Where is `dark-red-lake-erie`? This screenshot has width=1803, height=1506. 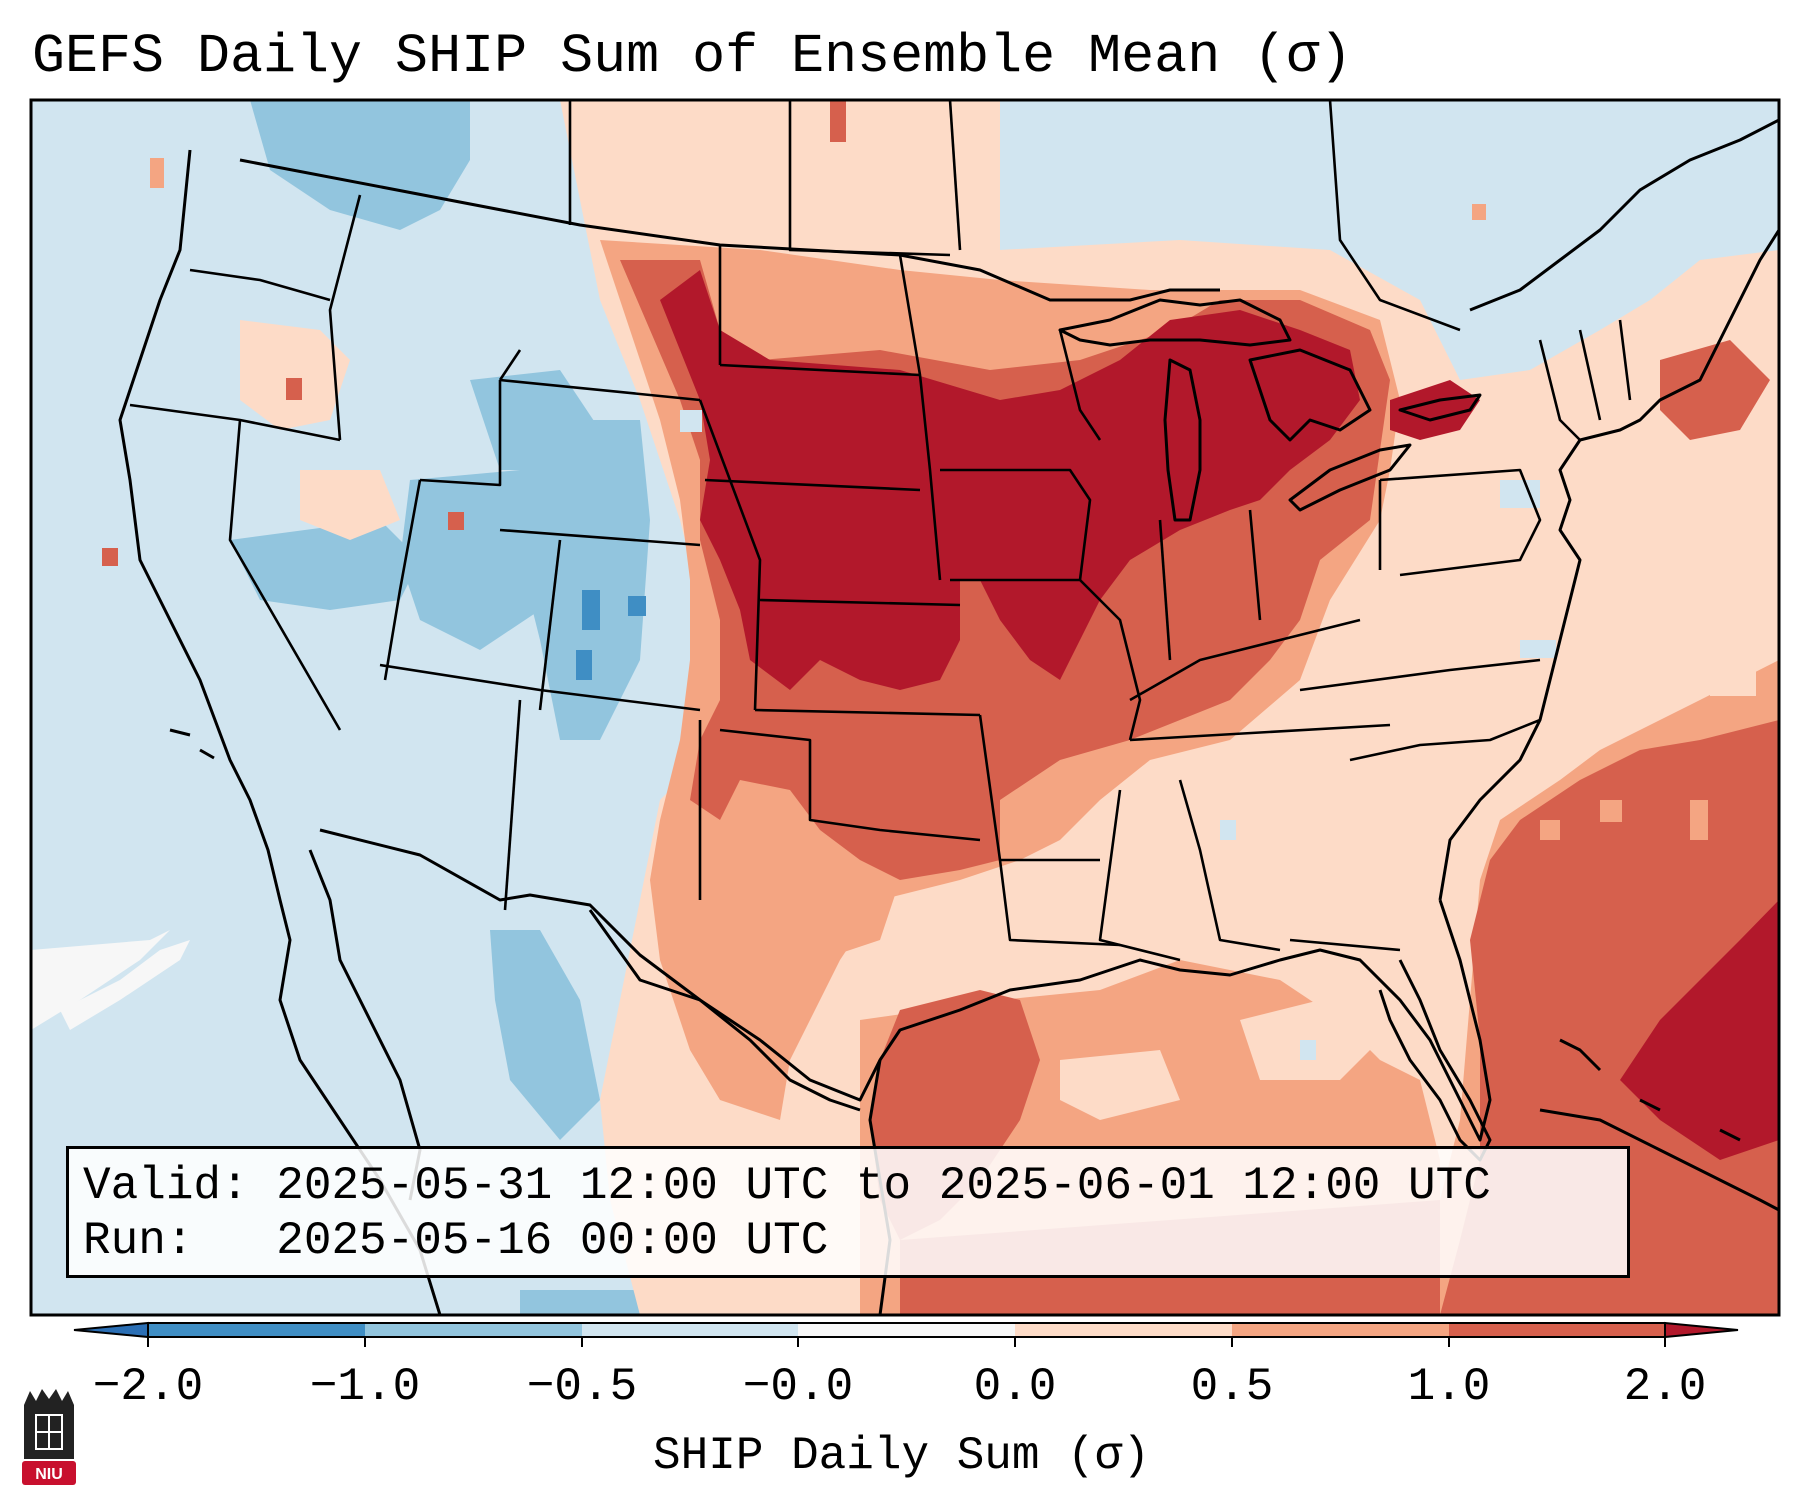 dark-red-lake-erie is located at coordinates (1435, 410).